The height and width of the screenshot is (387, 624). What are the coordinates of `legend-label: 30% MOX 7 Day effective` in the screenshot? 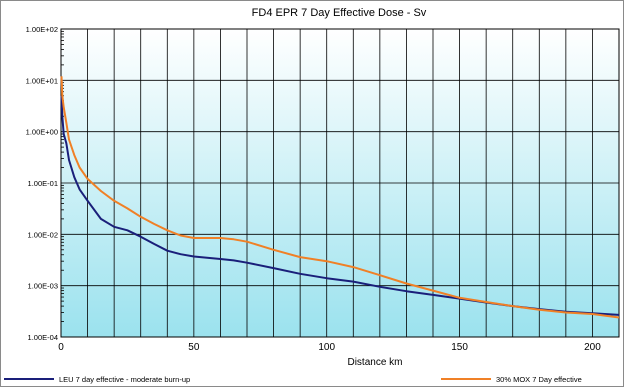 It's located at (539, 379).